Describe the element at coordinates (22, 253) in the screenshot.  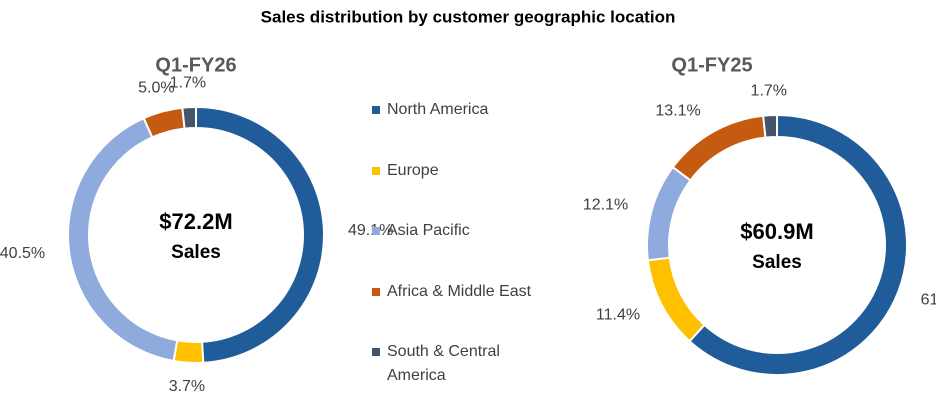
I see `data-label: 40.5%` at that location.